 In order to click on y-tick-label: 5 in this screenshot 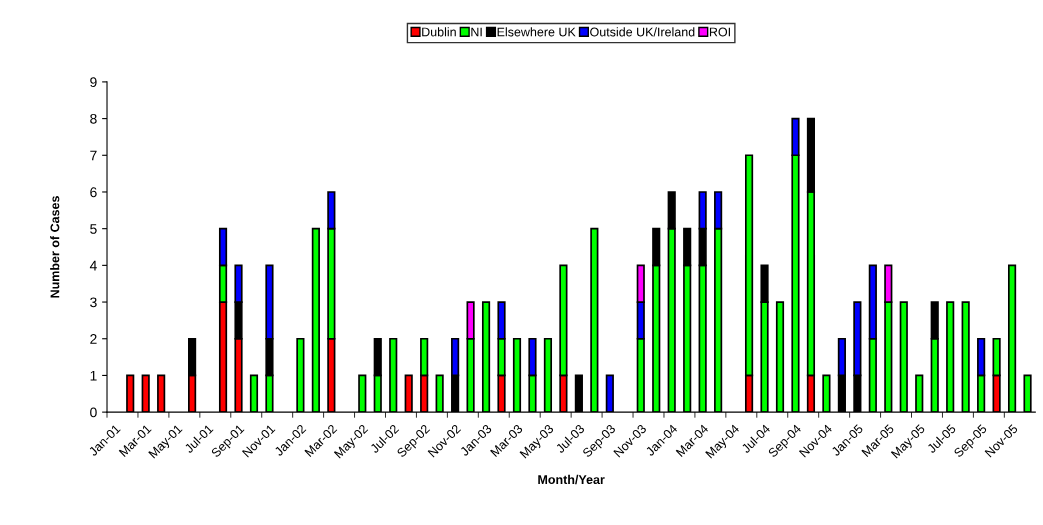, I will do `click(93, 229)`.